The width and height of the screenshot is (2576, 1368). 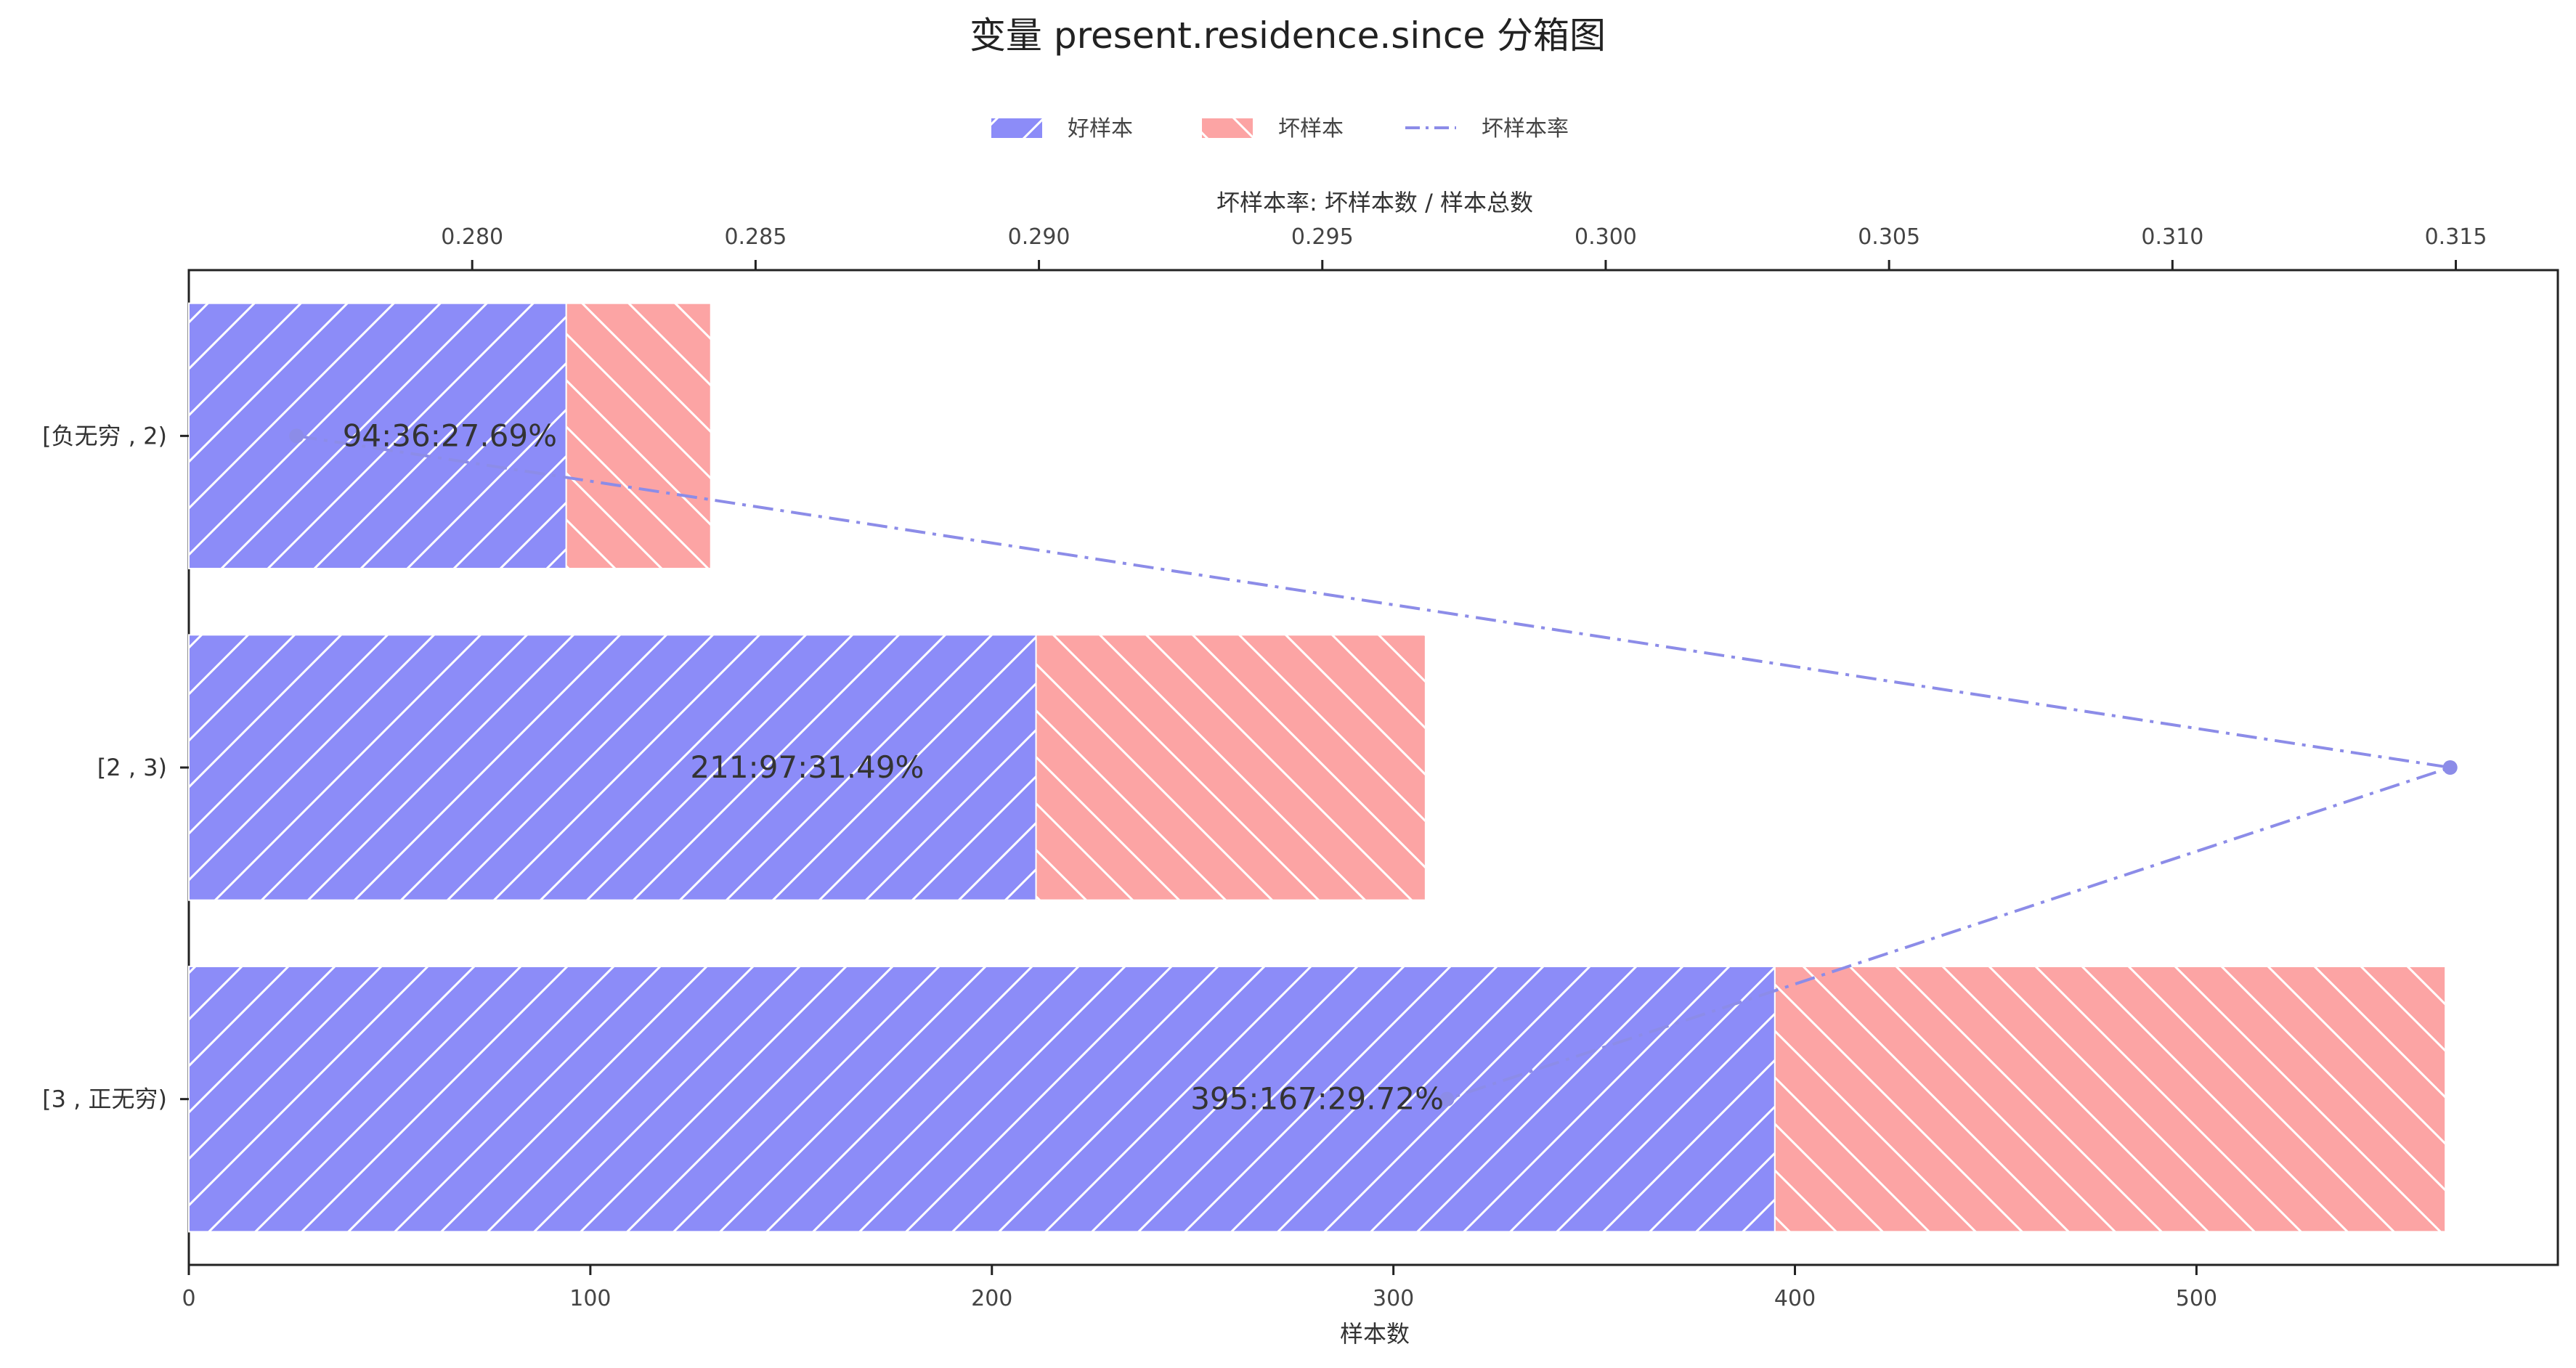 I want to click on top-tick-label-7: 0.315, so click(x=2456, y=237).